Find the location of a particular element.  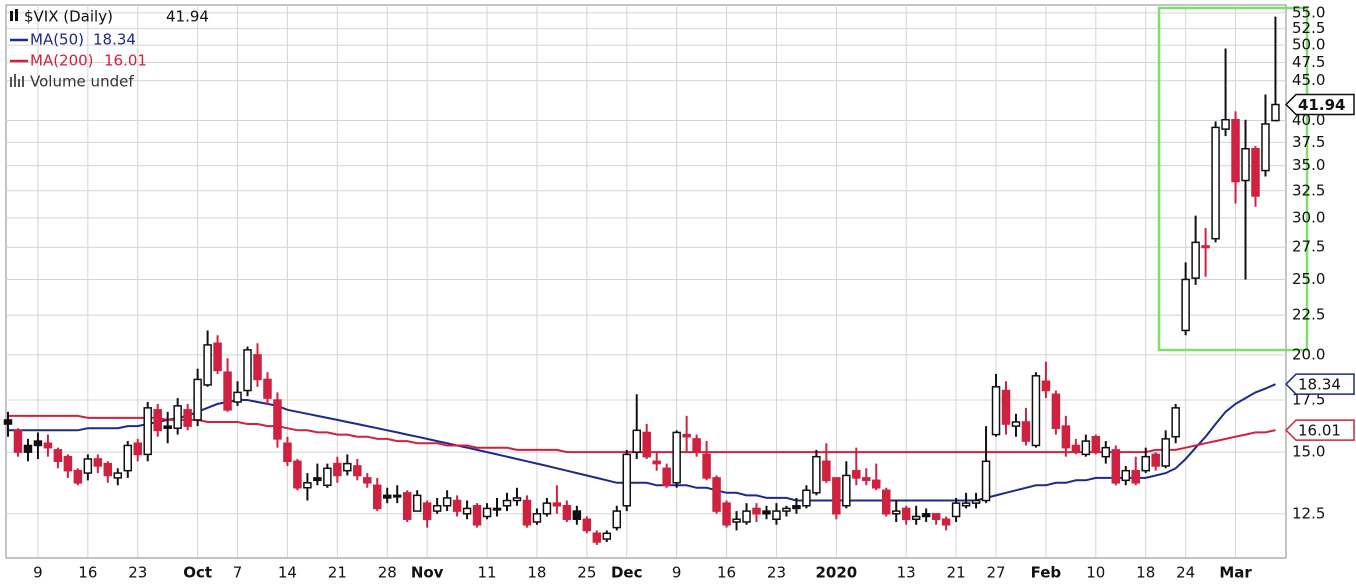

y-tick-label: 37.5 is located at coordinates (1308, 142).